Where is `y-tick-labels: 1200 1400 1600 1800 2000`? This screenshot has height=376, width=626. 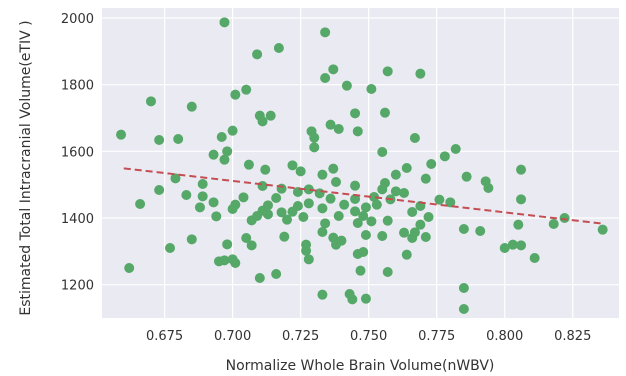
y-tick-labels: 1200 1400 1600 1800 2000 is located at coordinates (77, 153).